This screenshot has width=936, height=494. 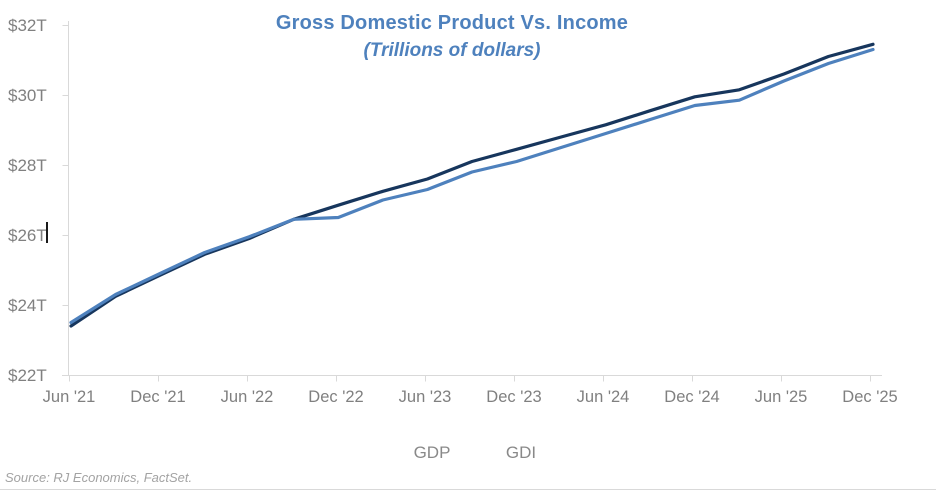 What do you see at coordinates (781, 397) in the screenshot?
I see `x-axis-label: Jun '25` at bounding box center [781, 397].